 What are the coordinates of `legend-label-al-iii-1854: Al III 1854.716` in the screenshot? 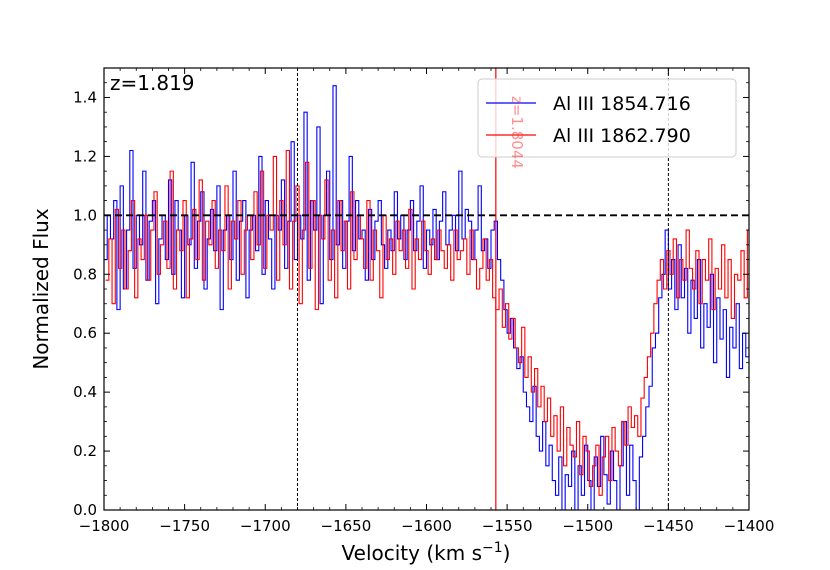 It's located at (622, 104).